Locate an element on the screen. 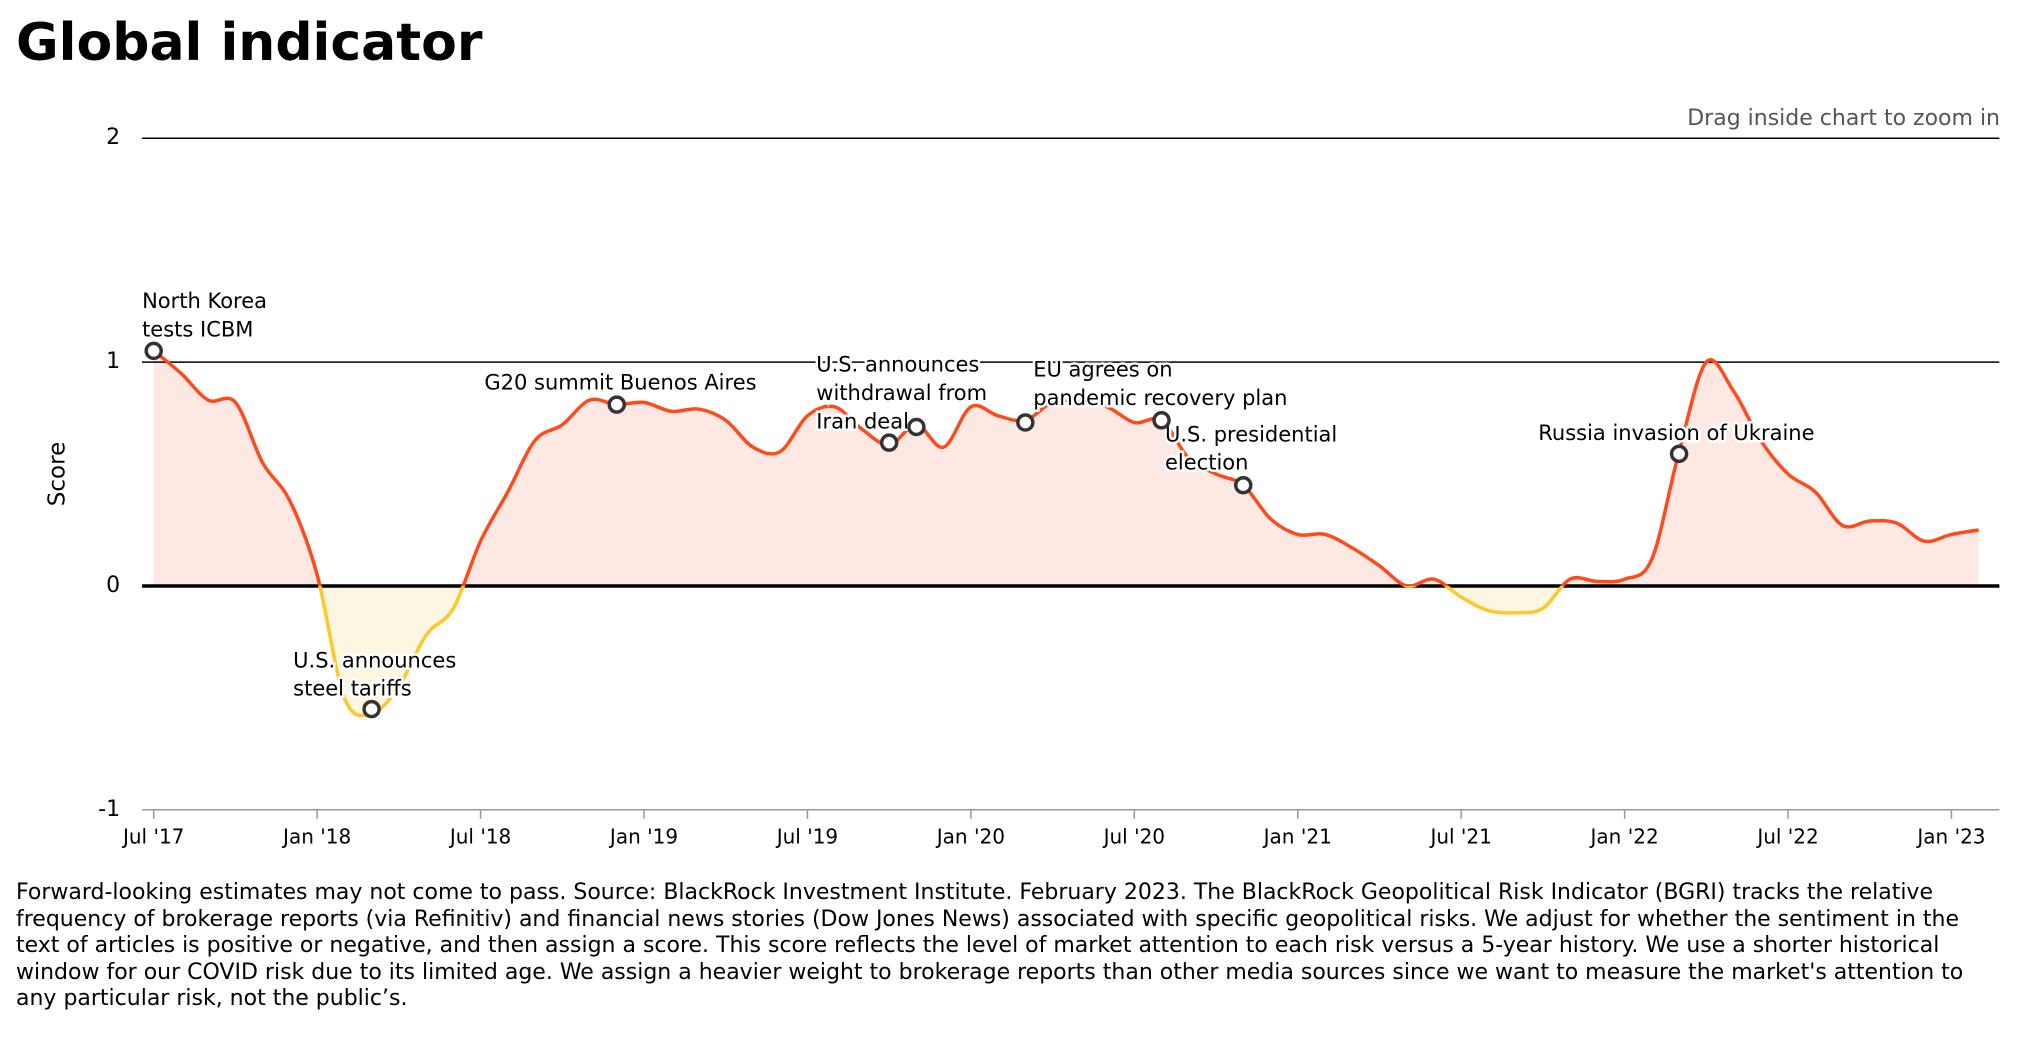 The width and height of the screenshot is (2020, 1044). x-tick-label: Jul '19 is located at coordinates (806, 836).